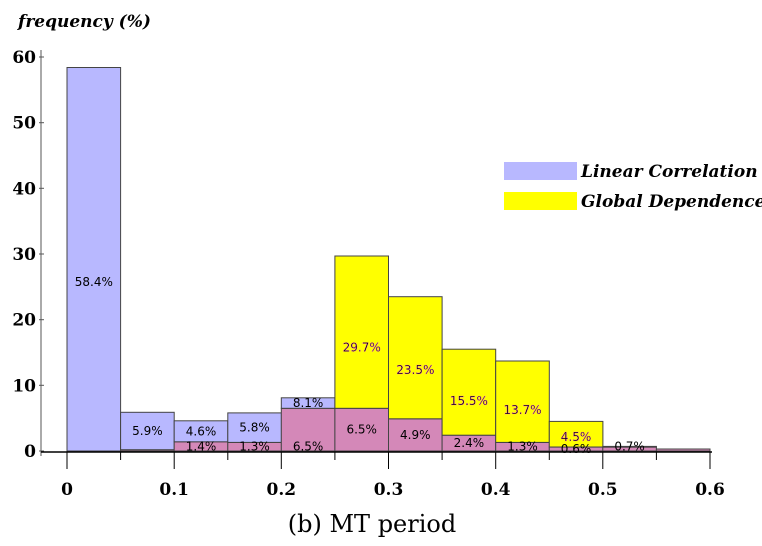 The height and width of the screenshot is (546, 762). What do you see at coordinates (30, 452) in the screenshot?
I see `y-tick-label: 0` at bounding box center [30, 452].